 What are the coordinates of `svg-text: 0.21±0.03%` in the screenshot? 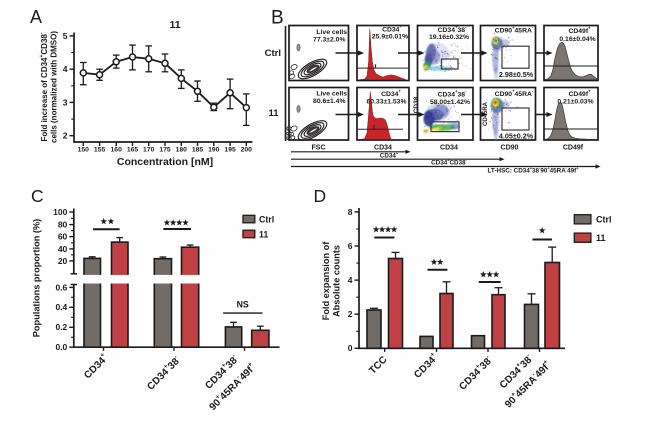 It's located at (575, 102).